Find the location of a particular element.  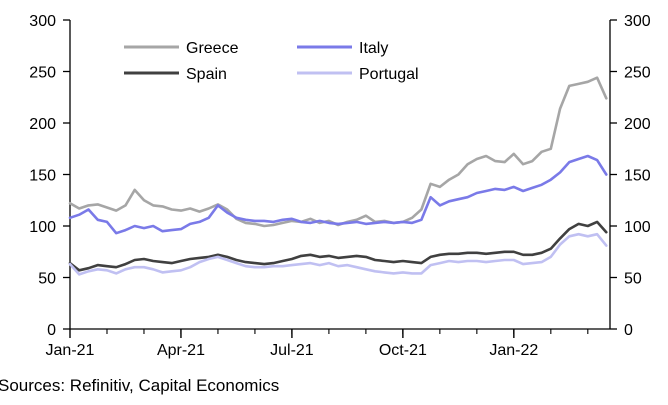

y-tick-label-right: 0 is located at coordinates (628, 330).